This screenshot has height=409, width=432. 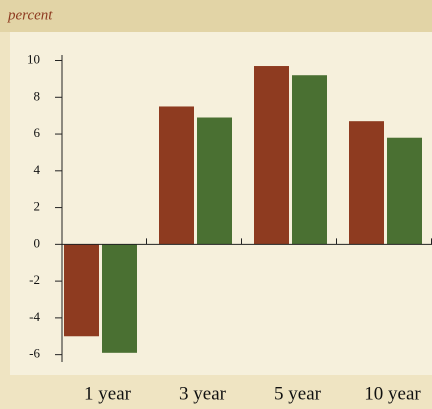 What do you see at coordinates (203, 393) in the screenshot?
I see `x-tick-label: 3 year` at bounding box center [203, 393].